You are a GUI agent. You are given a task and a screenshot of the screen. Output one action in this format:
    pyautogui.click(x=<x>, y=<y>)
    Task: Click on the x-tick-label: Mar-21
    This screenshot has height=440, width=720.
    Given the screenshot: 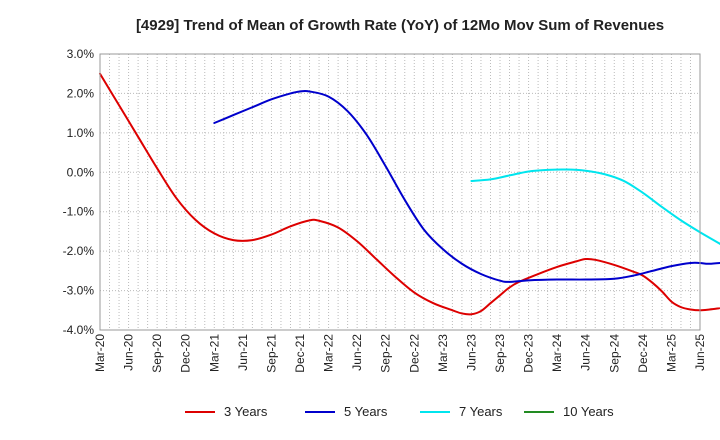 What is the action you would take?
    pyautogui.click(x=214, y=353)
    